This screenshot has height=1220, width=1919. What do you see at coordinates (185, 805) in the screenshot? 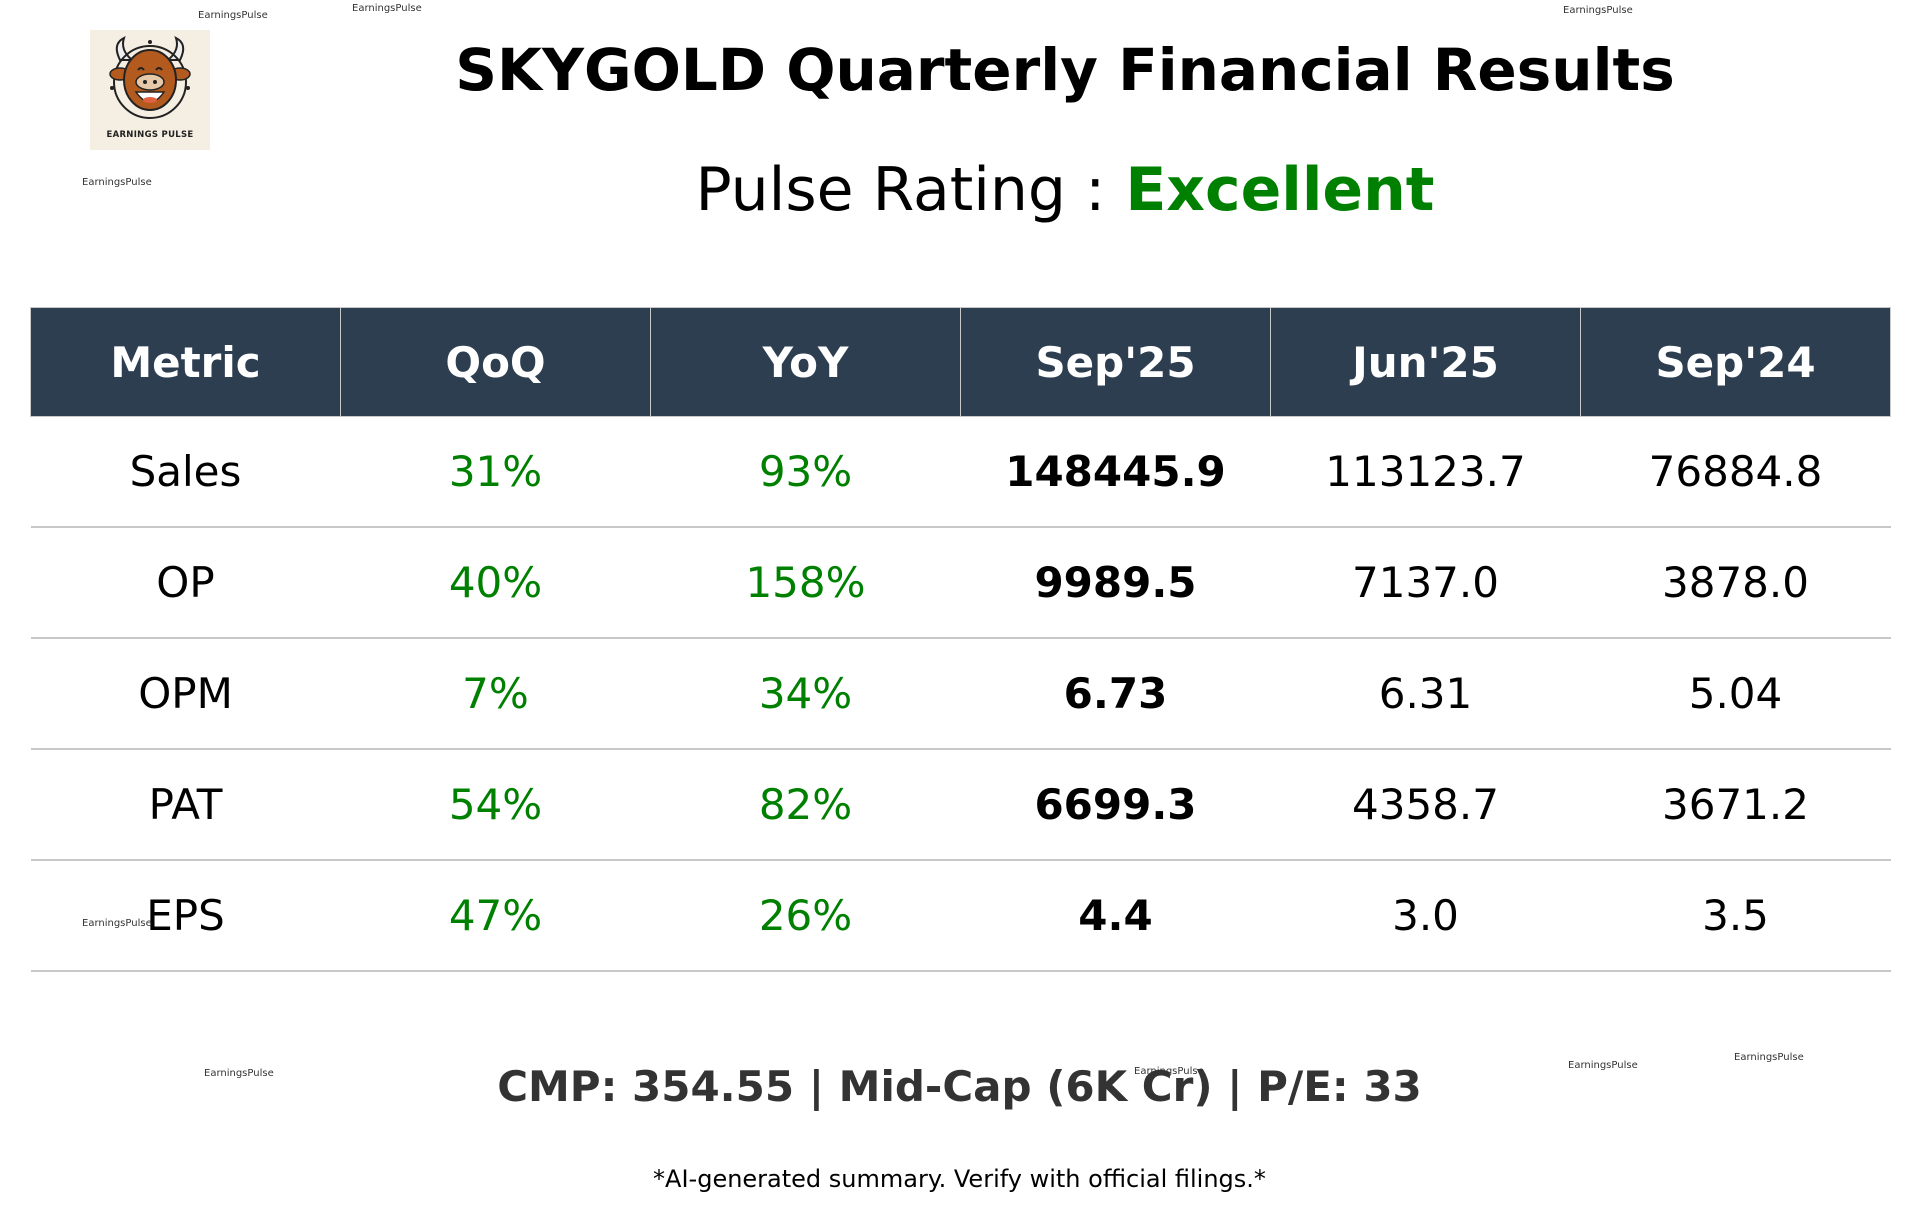
I see `metric-cell: PAT` at bounding box center [185, 805].